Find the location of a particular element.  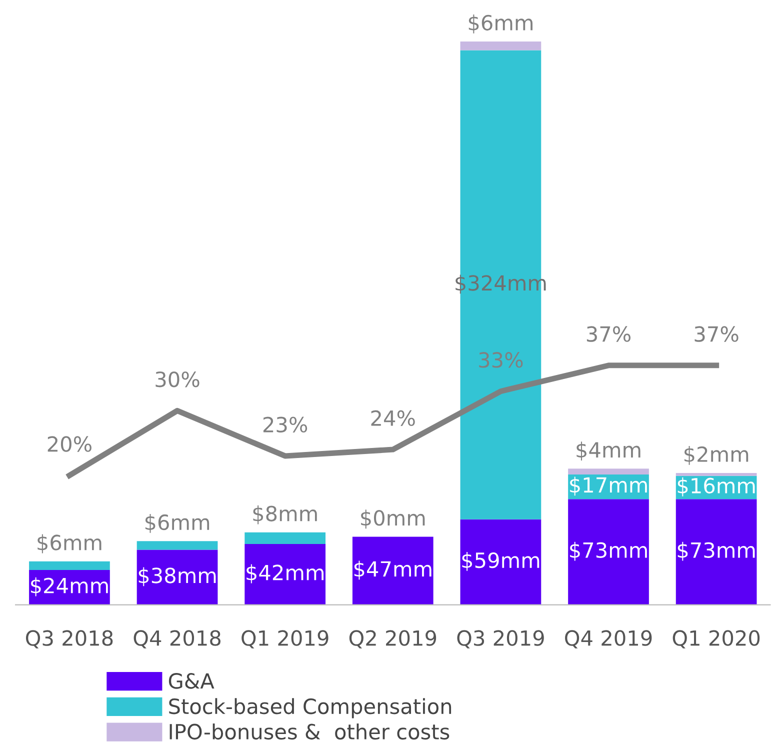

data-label: $59mm is located at coordinates (501, 561).